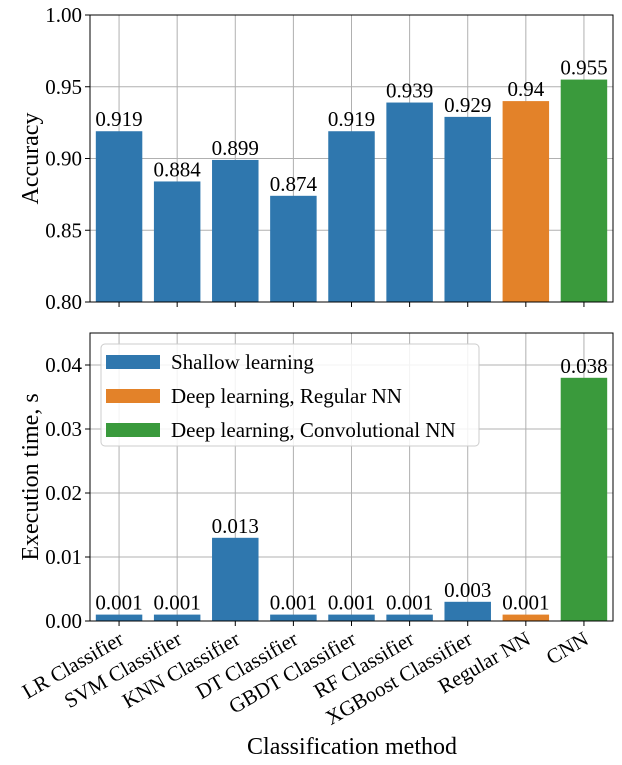  What do you see at coordinates (31, 159) in the screenshot?
I see `y-axis-title: Accuracy` at bounding box center [31, 159].